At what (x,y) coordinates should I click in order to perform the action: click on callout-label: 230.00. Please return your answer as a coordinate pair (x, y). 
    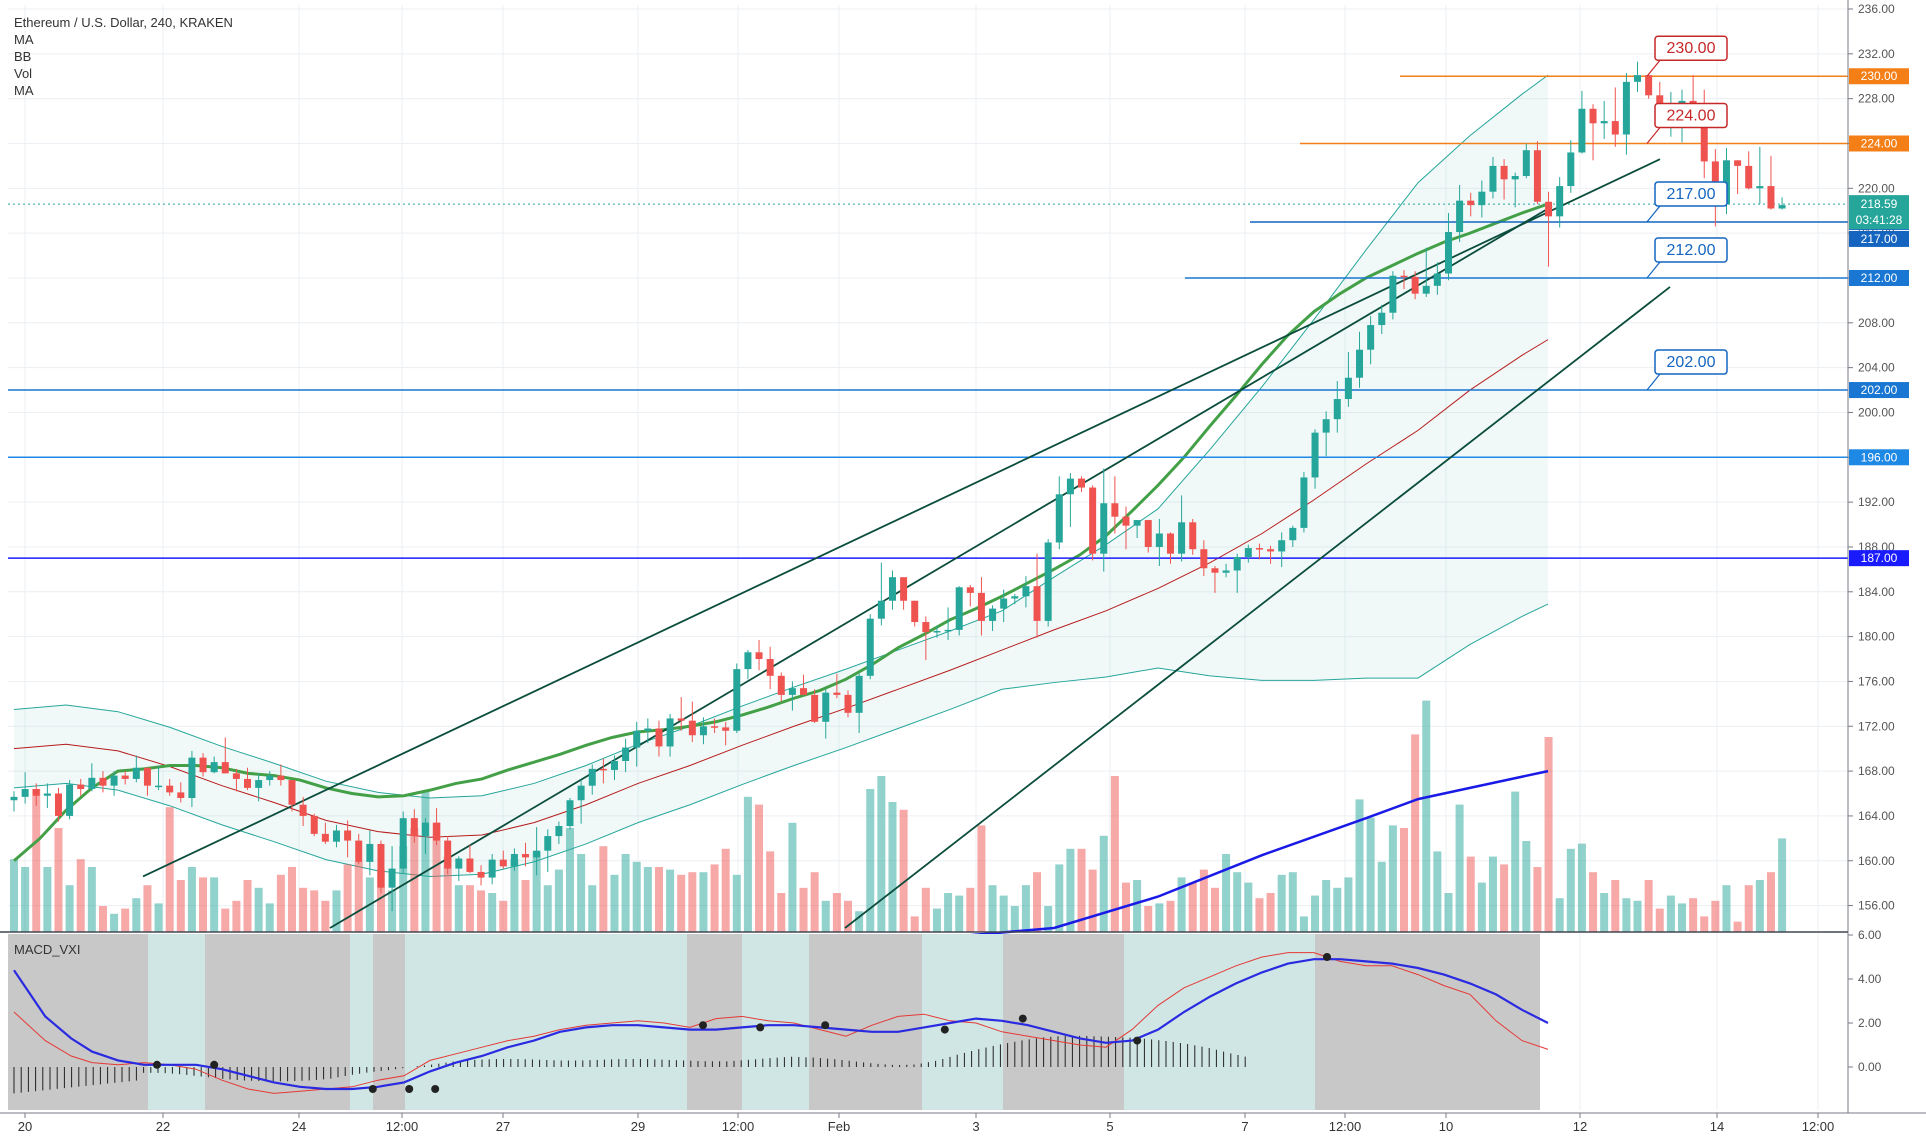
    Looking at the image, I should click on (1691, 48).